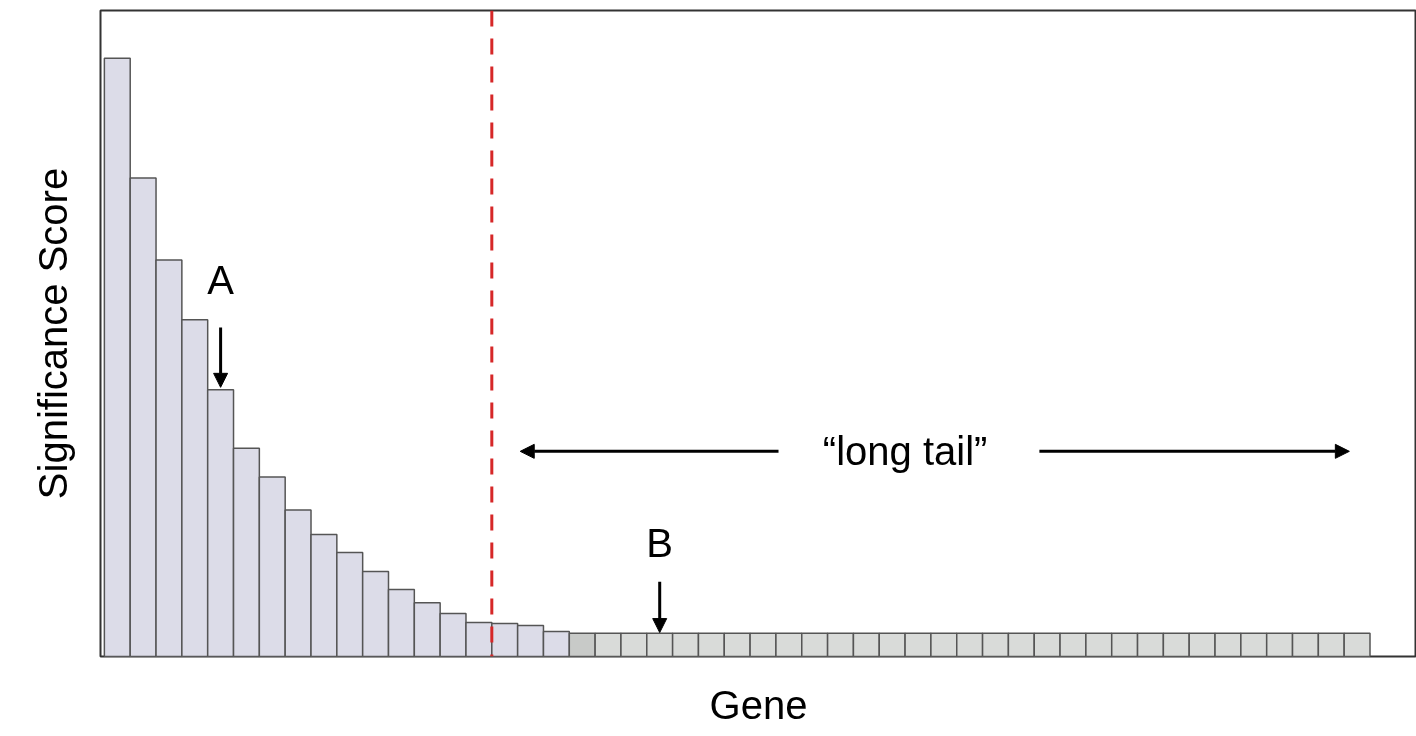 The image size is (1416, 736). What do you see at coordinates (660, 542) in the screenshot?
I see `annotation: B` at bounding box center [660, 542].